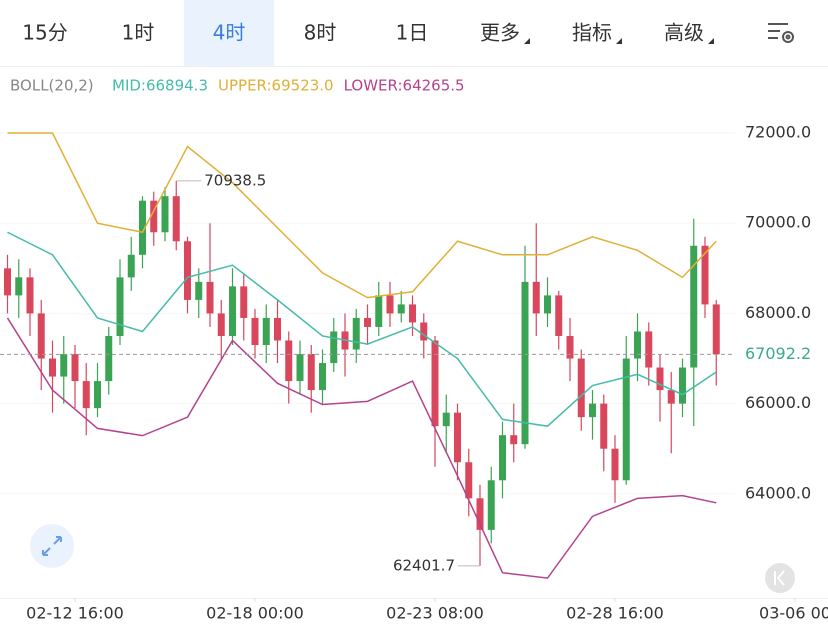  Describe the element at coordinates (781, 33) in the screenshot. I see `settings-icon` at that location.